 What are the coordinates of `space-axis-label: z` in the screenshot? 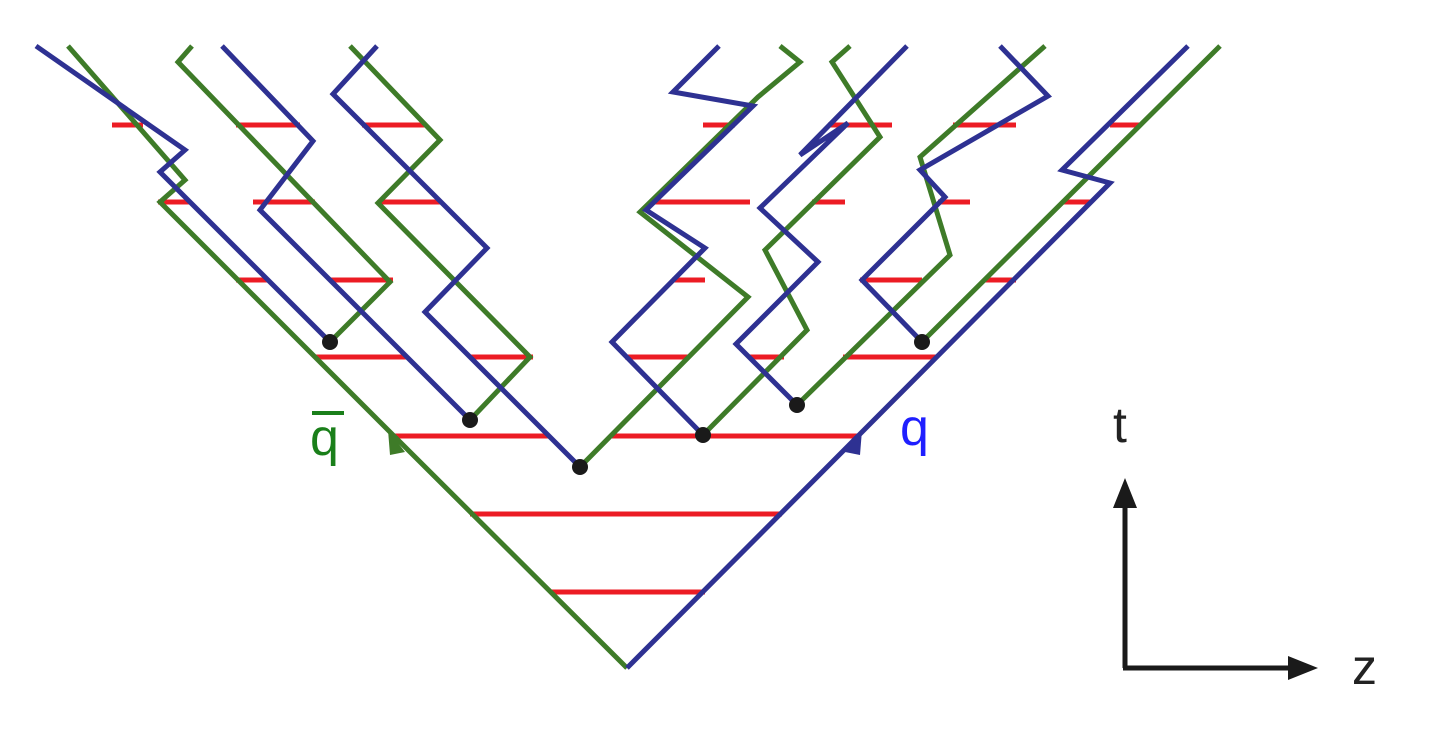 It's located at (1364, 667).